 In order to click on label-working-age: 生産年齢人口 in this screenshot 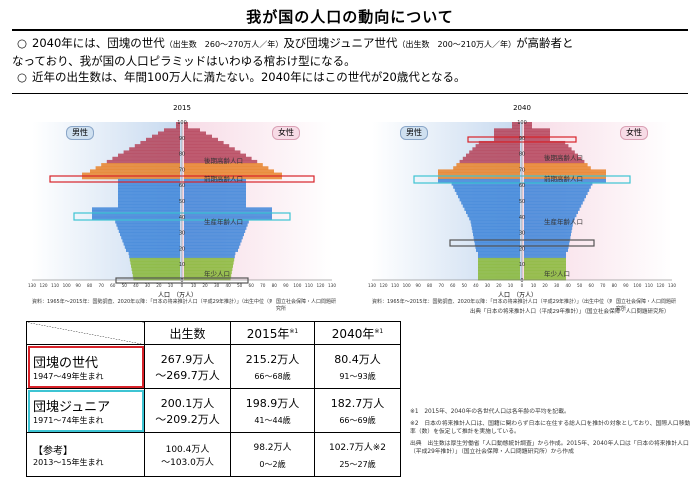, I will do `click(223, 222)`.